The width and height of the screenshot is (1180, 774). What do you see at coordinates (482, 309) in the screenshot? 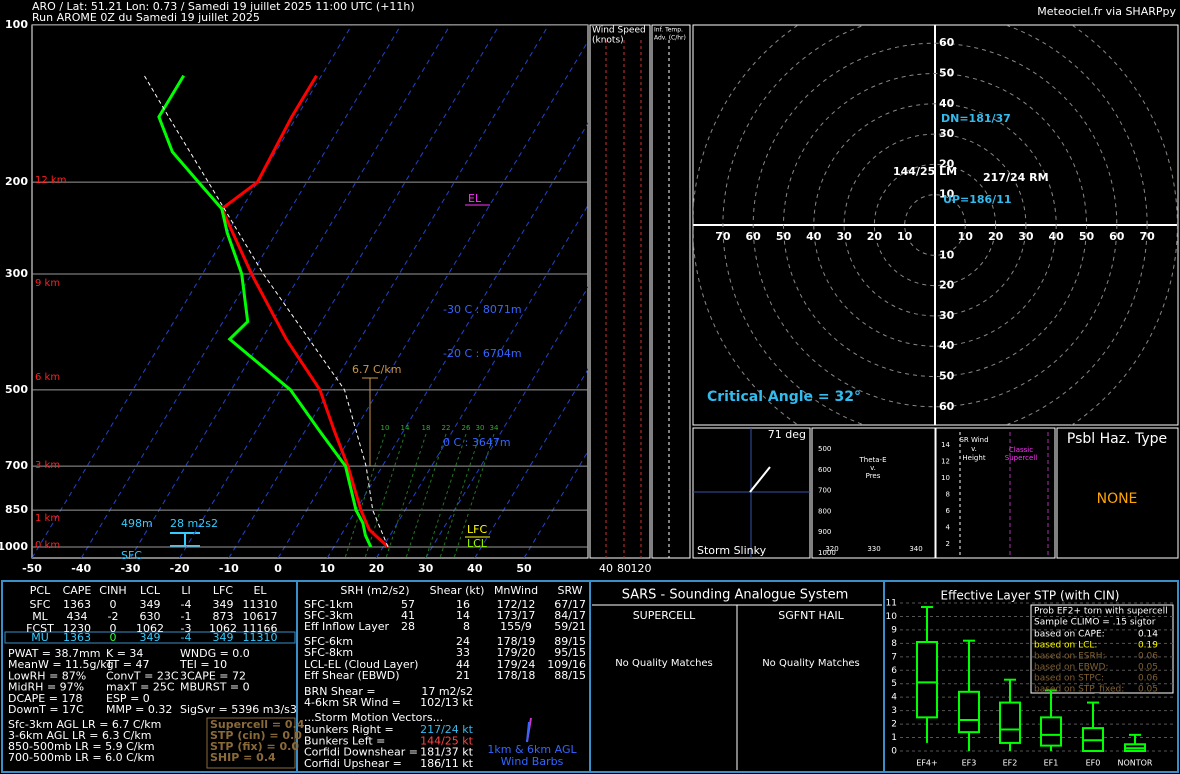
I see `isotherm-height: -30 C : 8071m` at bounding box center [482, 309].